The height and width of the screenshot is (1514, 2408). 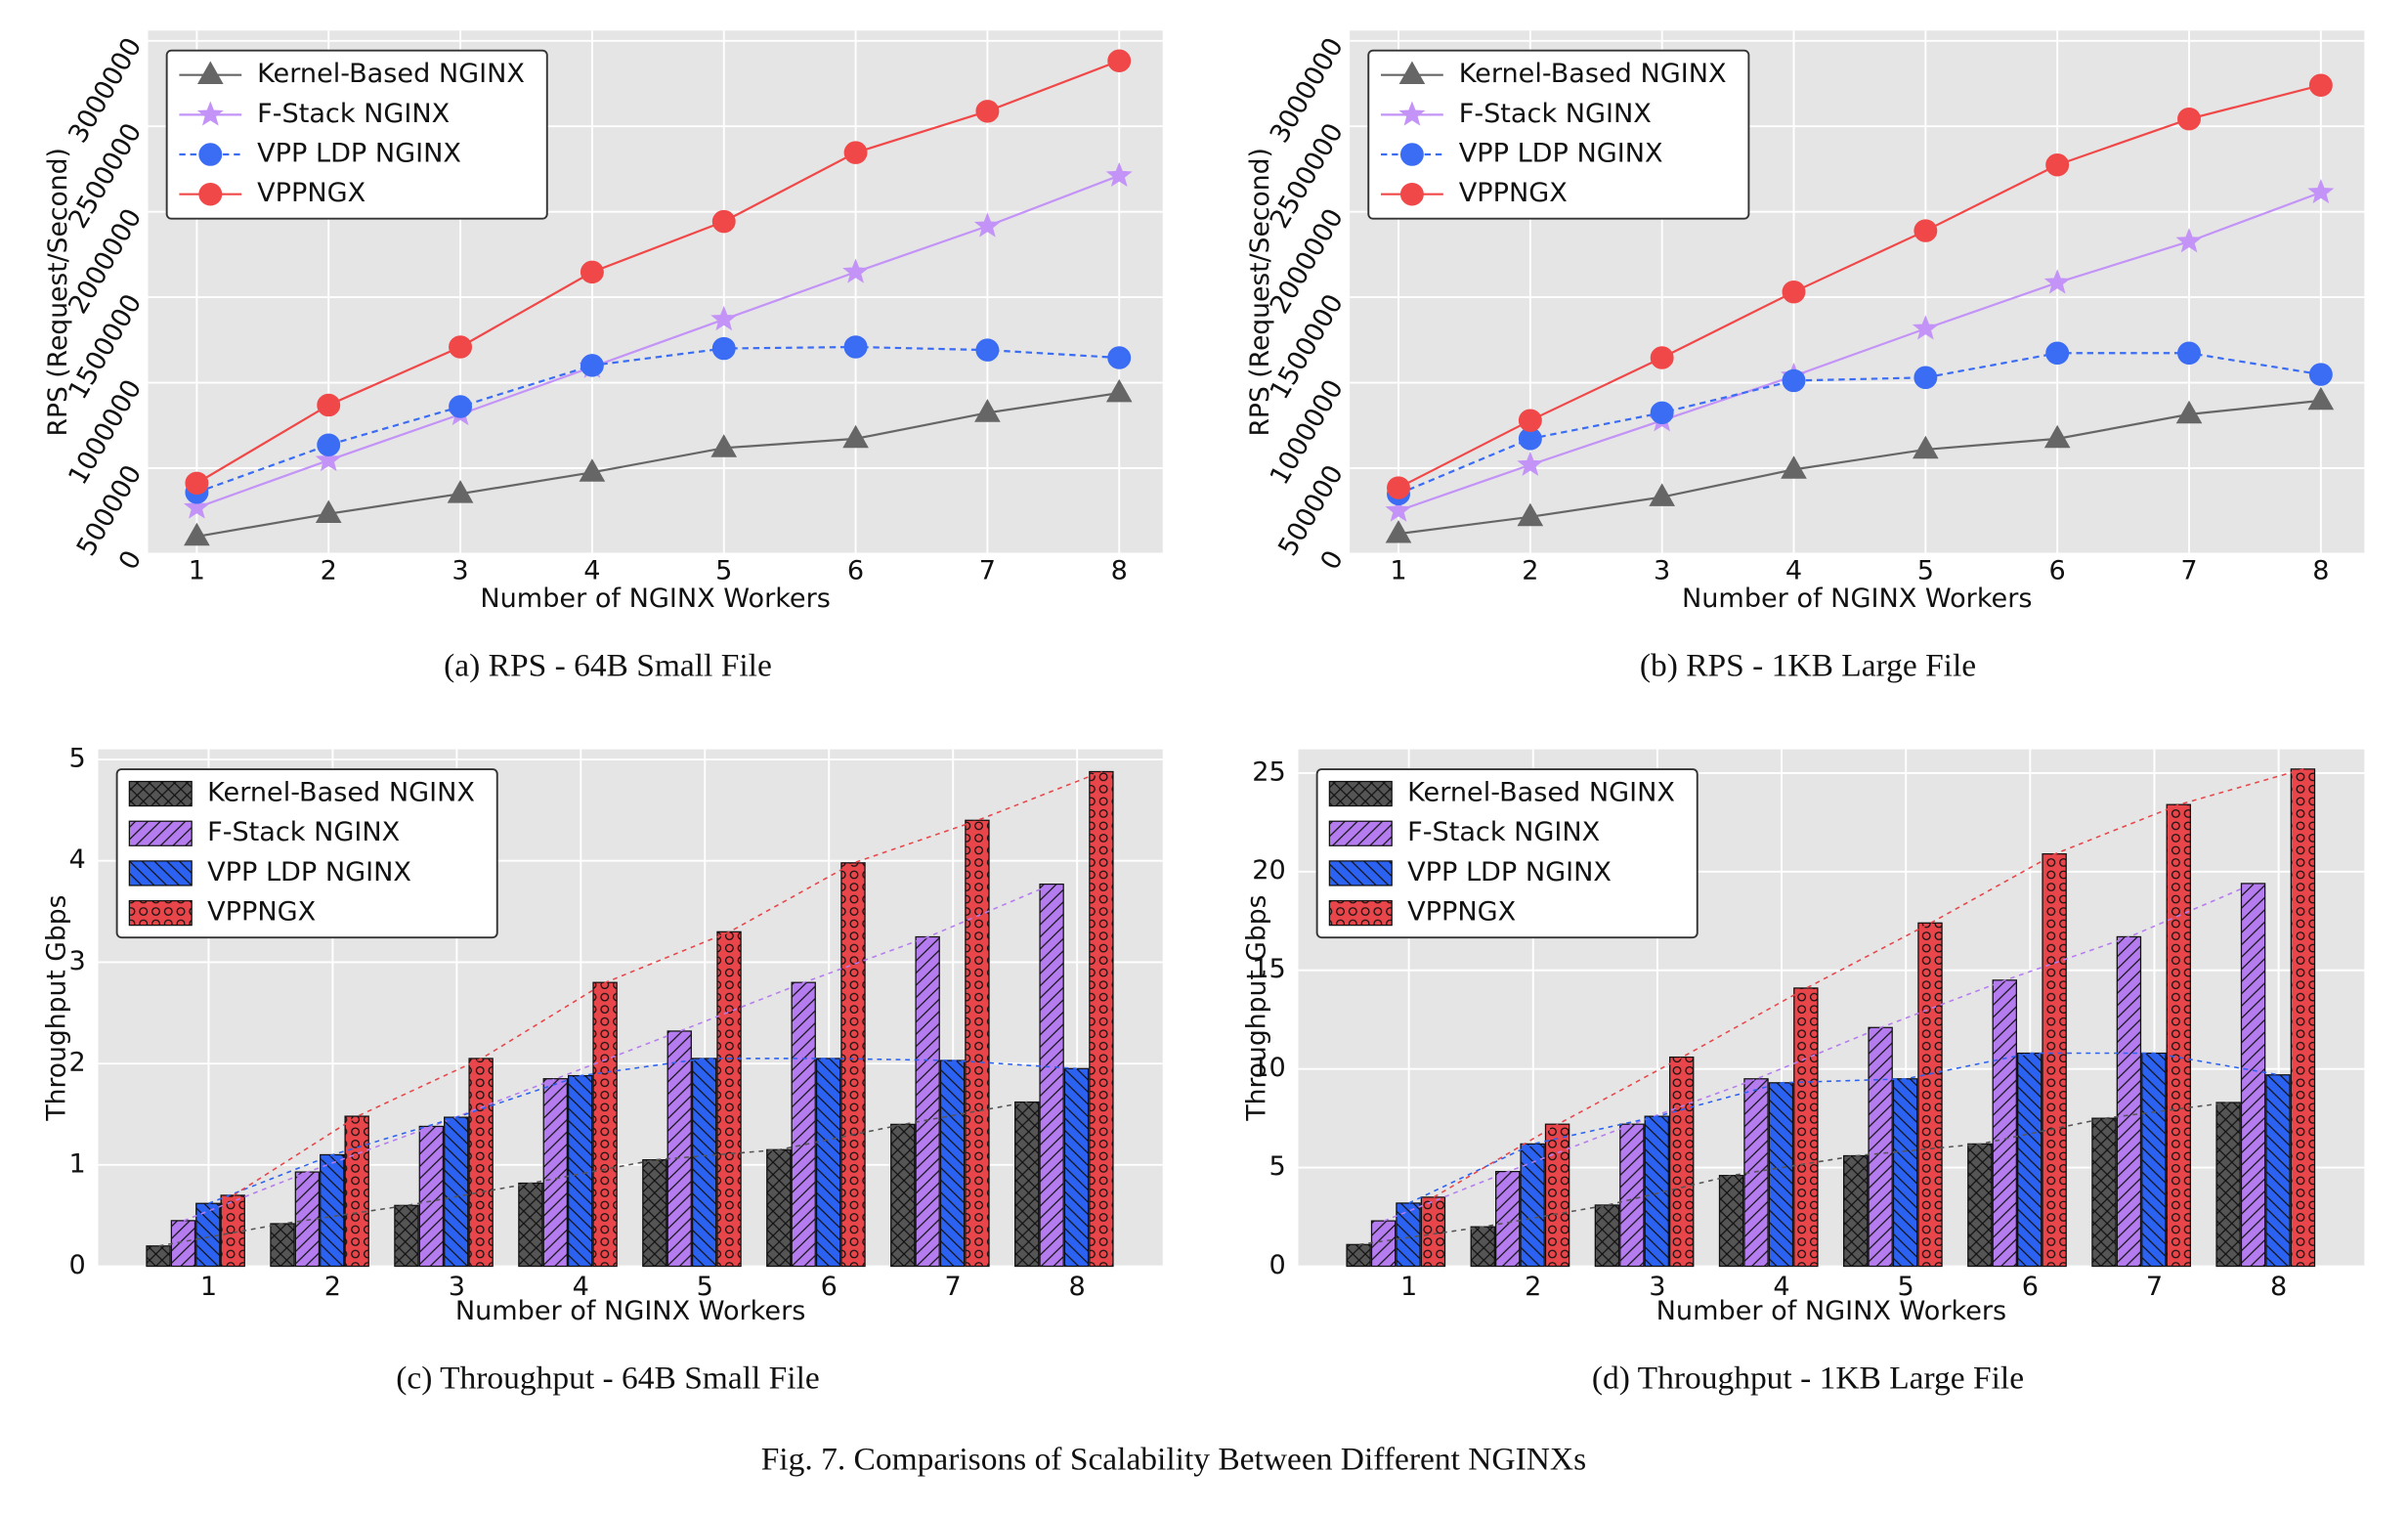 What do you see at coordinates (356, 134) in the screenshot?
I see `legend-box` at bounding box center [356, 134].